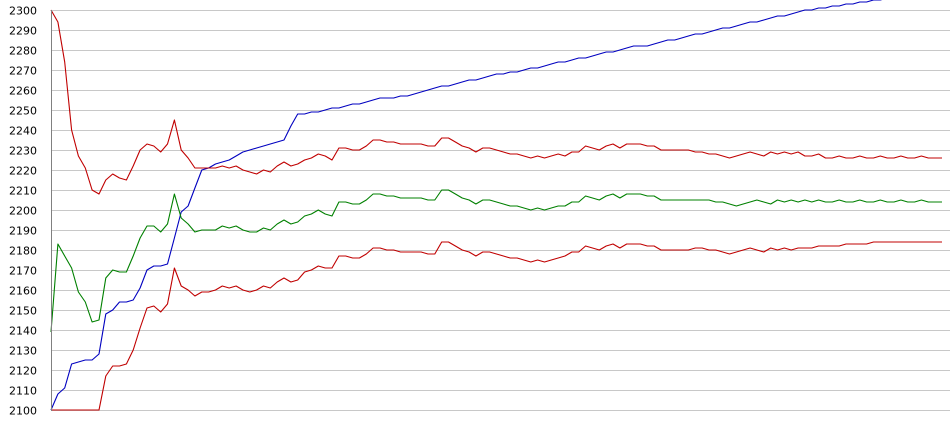 The width and height of the screenshot is (950, 435). What do you see at coordinates (23, 11) in the screenshot?
I see `y-tick-label: 2300` at bounding box center [23, 11].